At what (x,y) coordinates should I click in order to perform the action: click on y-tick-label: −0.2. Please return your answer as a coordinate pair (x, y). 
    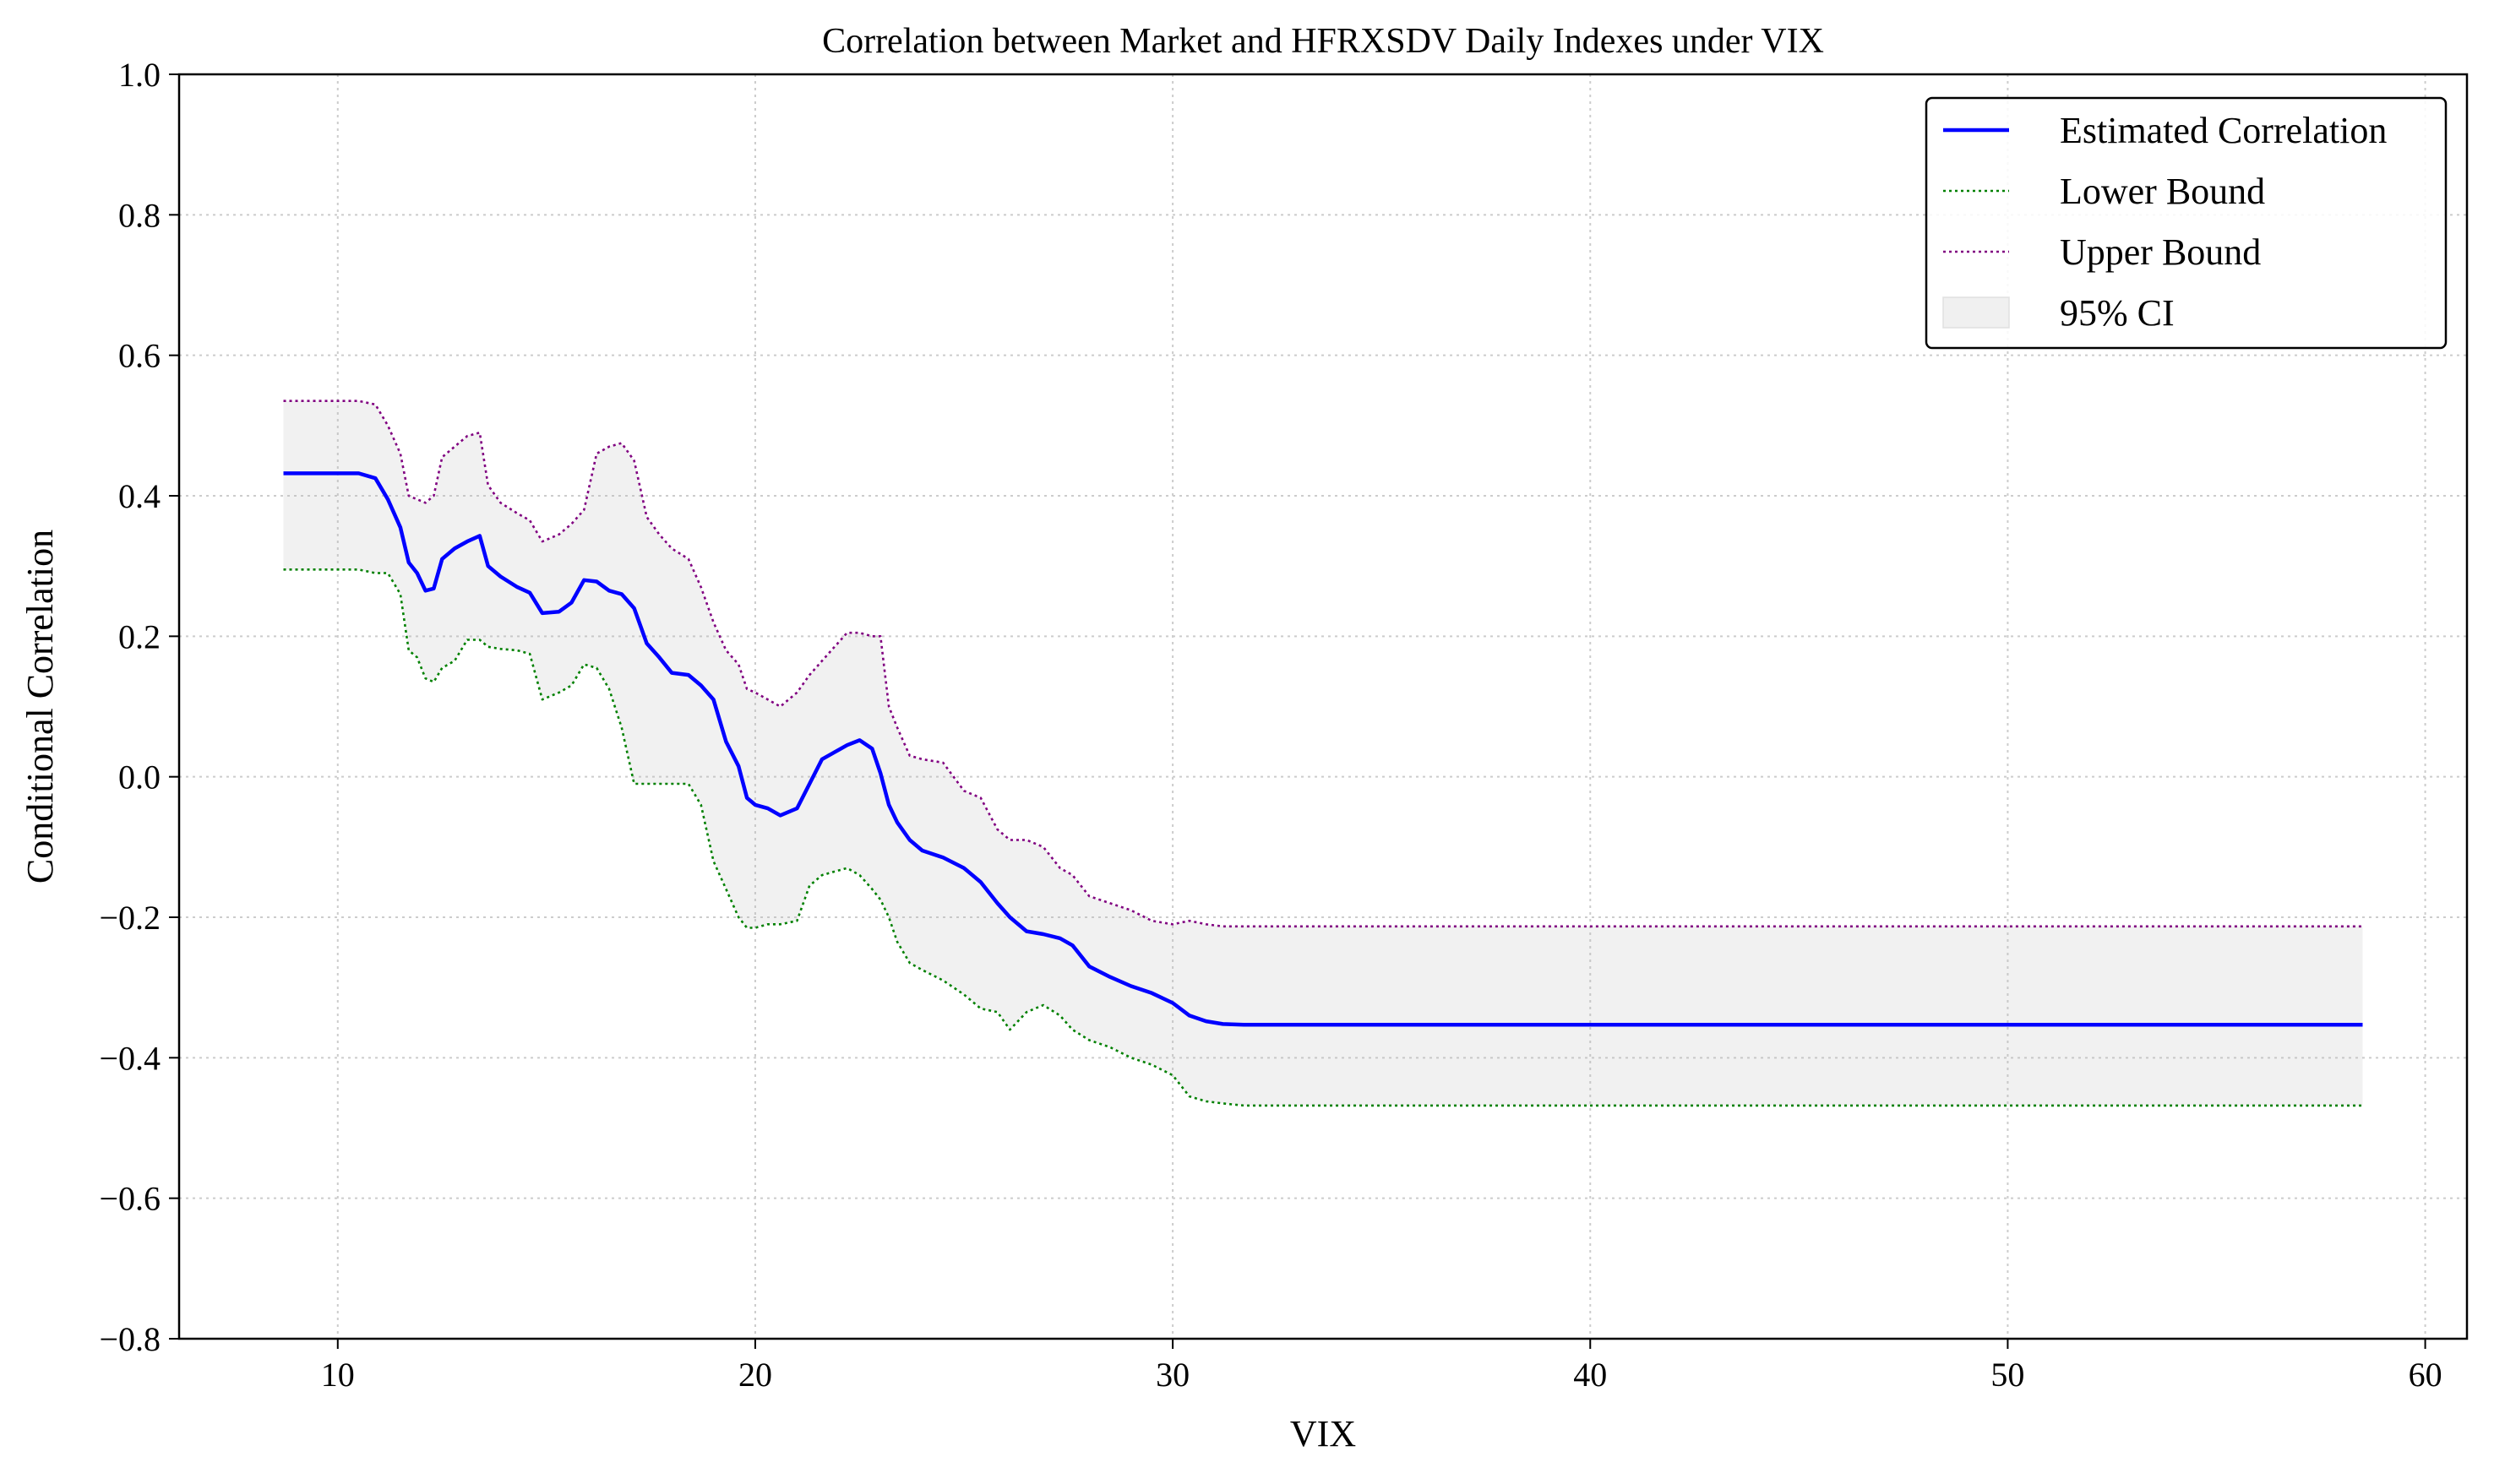
    Looking at the image, I should click on (130, 918).